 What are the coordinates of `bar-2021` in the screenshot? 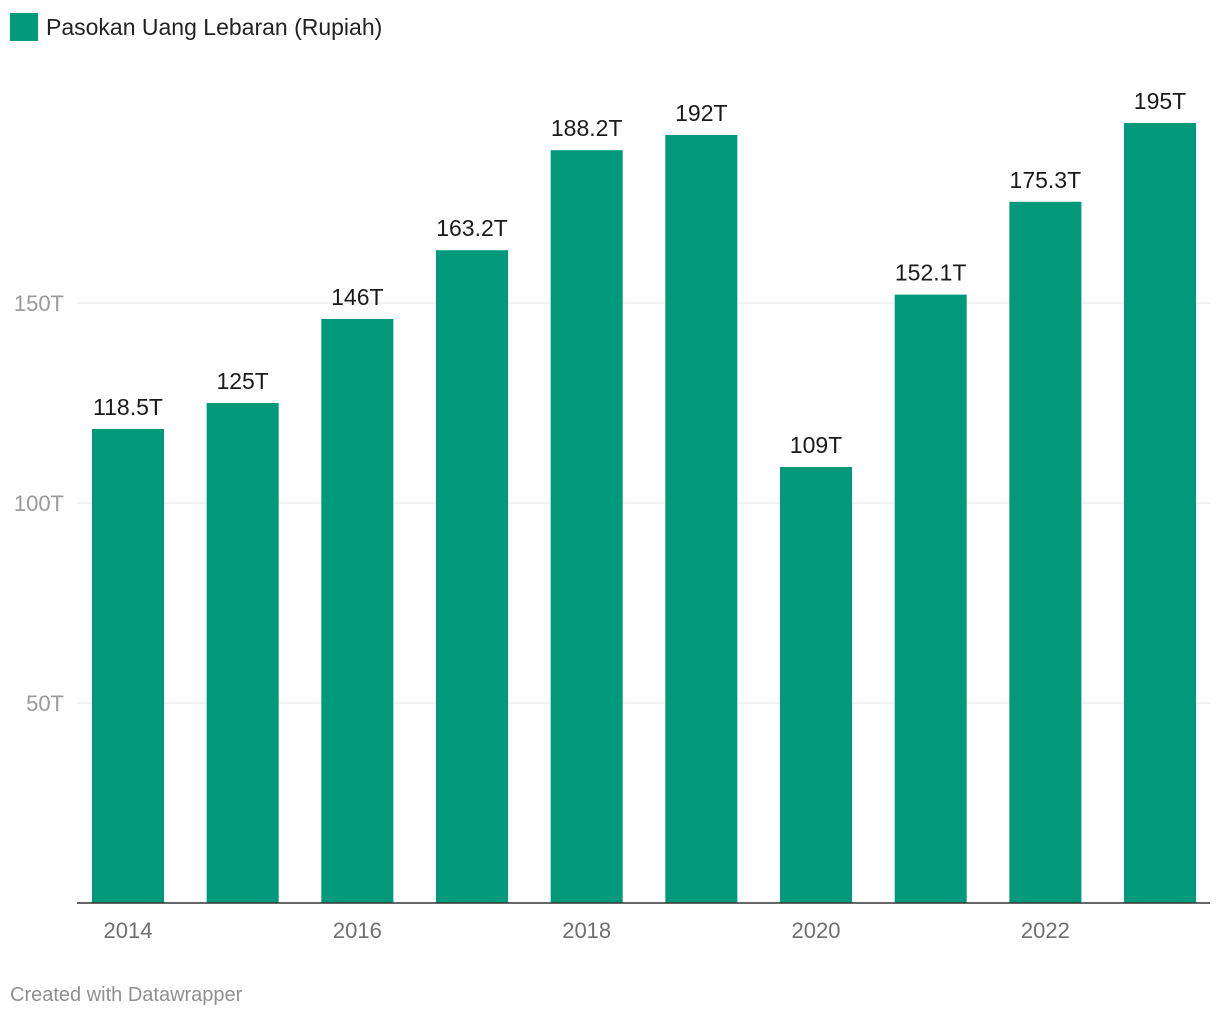 It's located at (930, 599).